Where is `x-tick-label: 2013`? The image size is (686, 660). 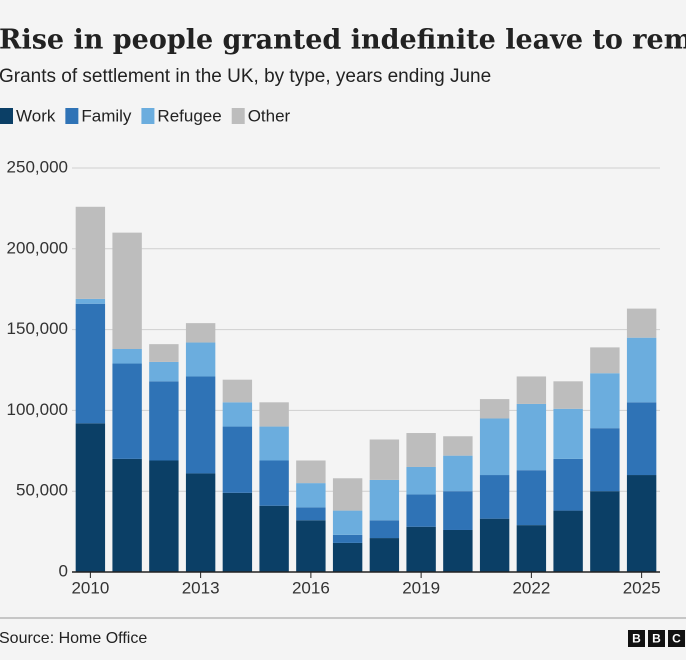
x-tick-label: 2013 is located at coordinates (201, 587).